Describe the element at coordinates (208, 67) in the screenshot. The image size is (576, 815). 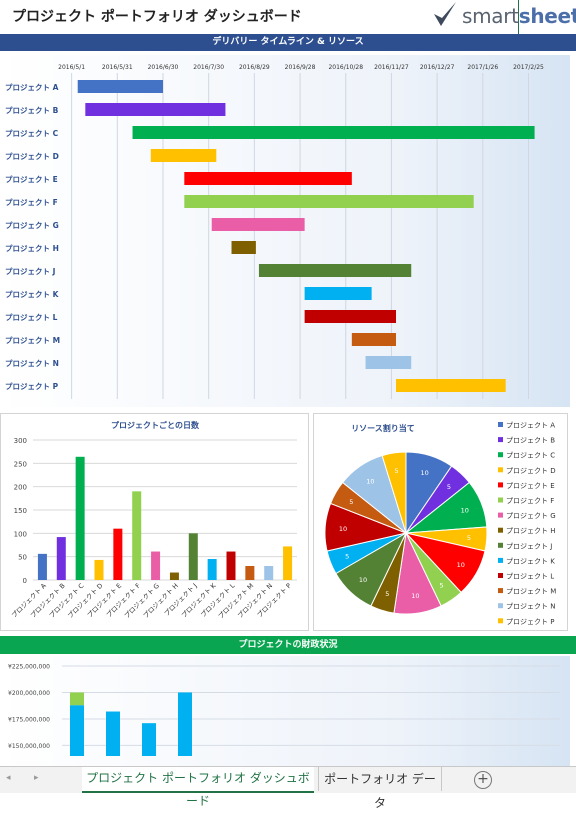
I see `gantt-x-tick: 2016/7/30` at that location.